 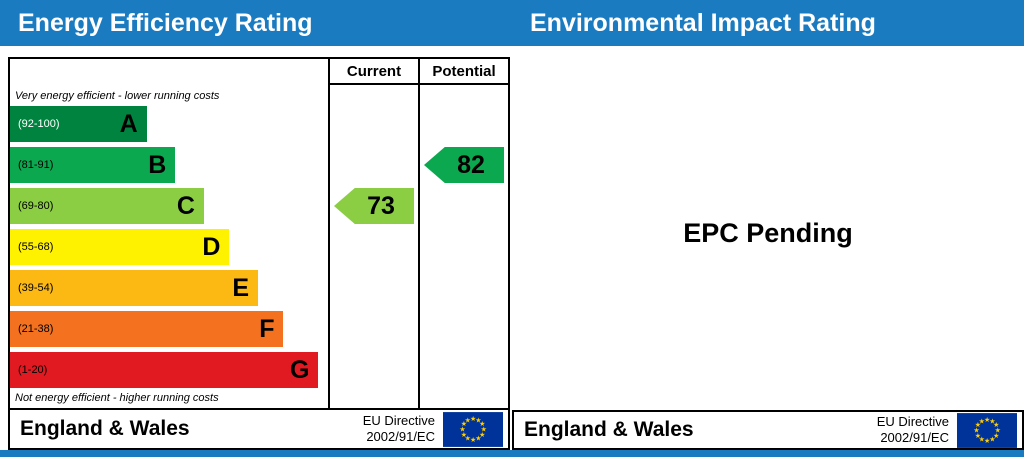 I want to click on current-column: 73, so click(x=373, y=247).